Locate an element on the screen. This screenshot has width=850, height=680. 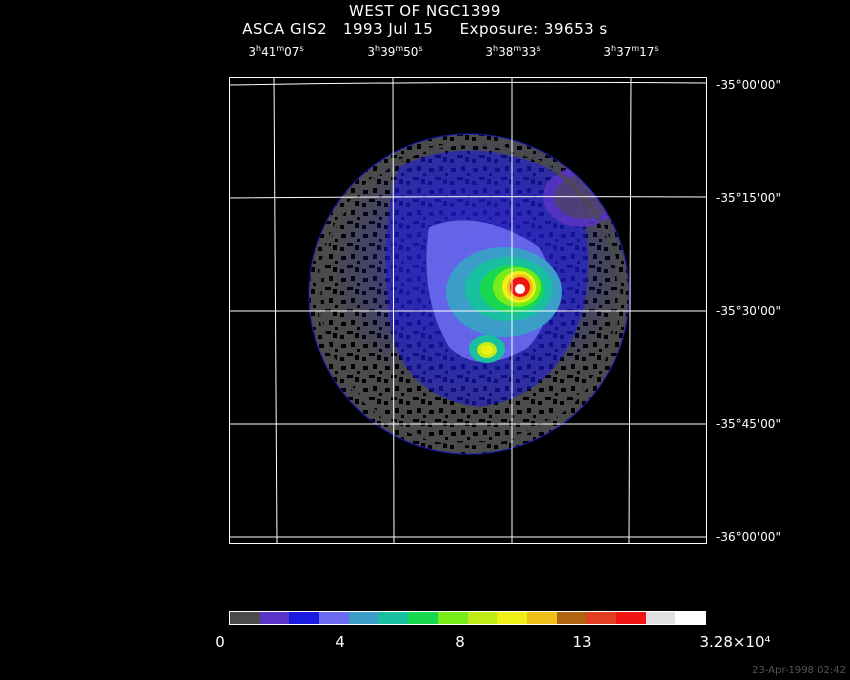
dec-label-3: -35°30'00" is located at coordinates (748, 311).